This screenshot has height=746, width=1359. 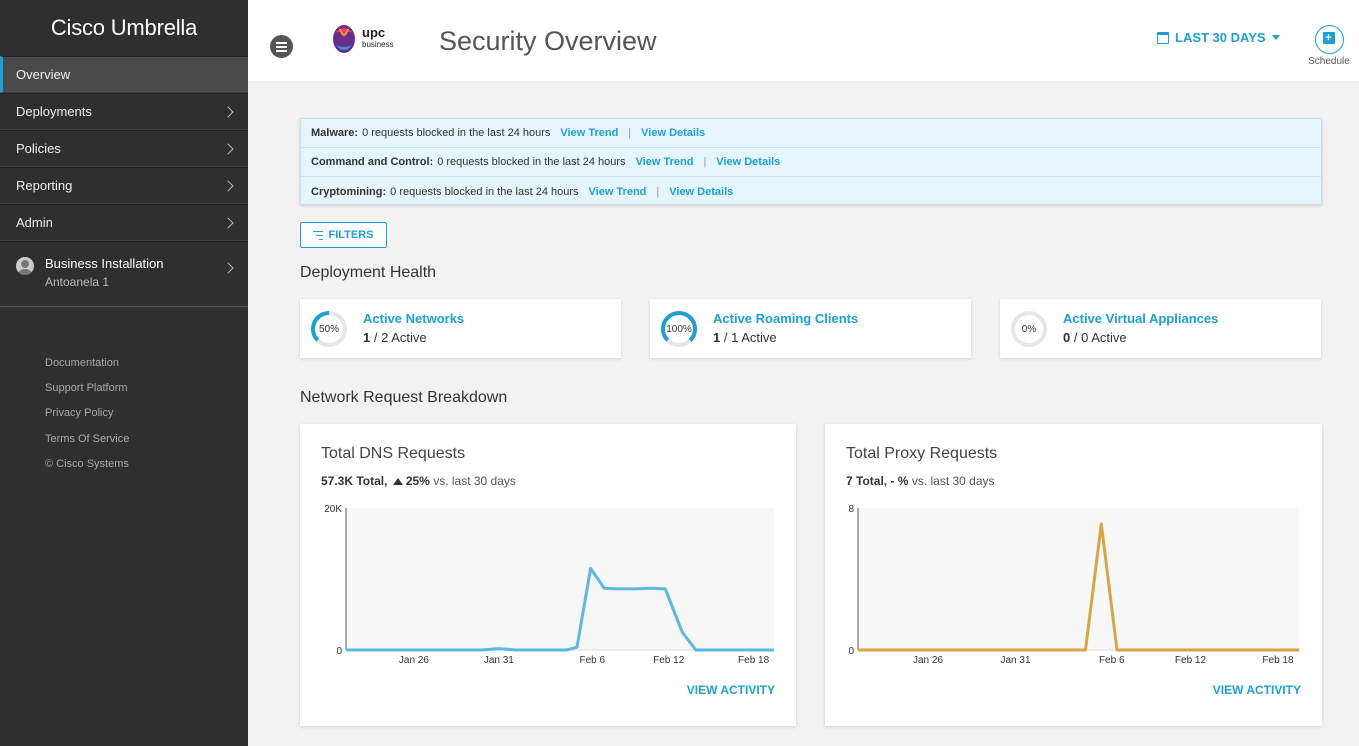 I want to click on active-roaming-clients-link: Active Roaming Clients, so click(x=786, y=318).